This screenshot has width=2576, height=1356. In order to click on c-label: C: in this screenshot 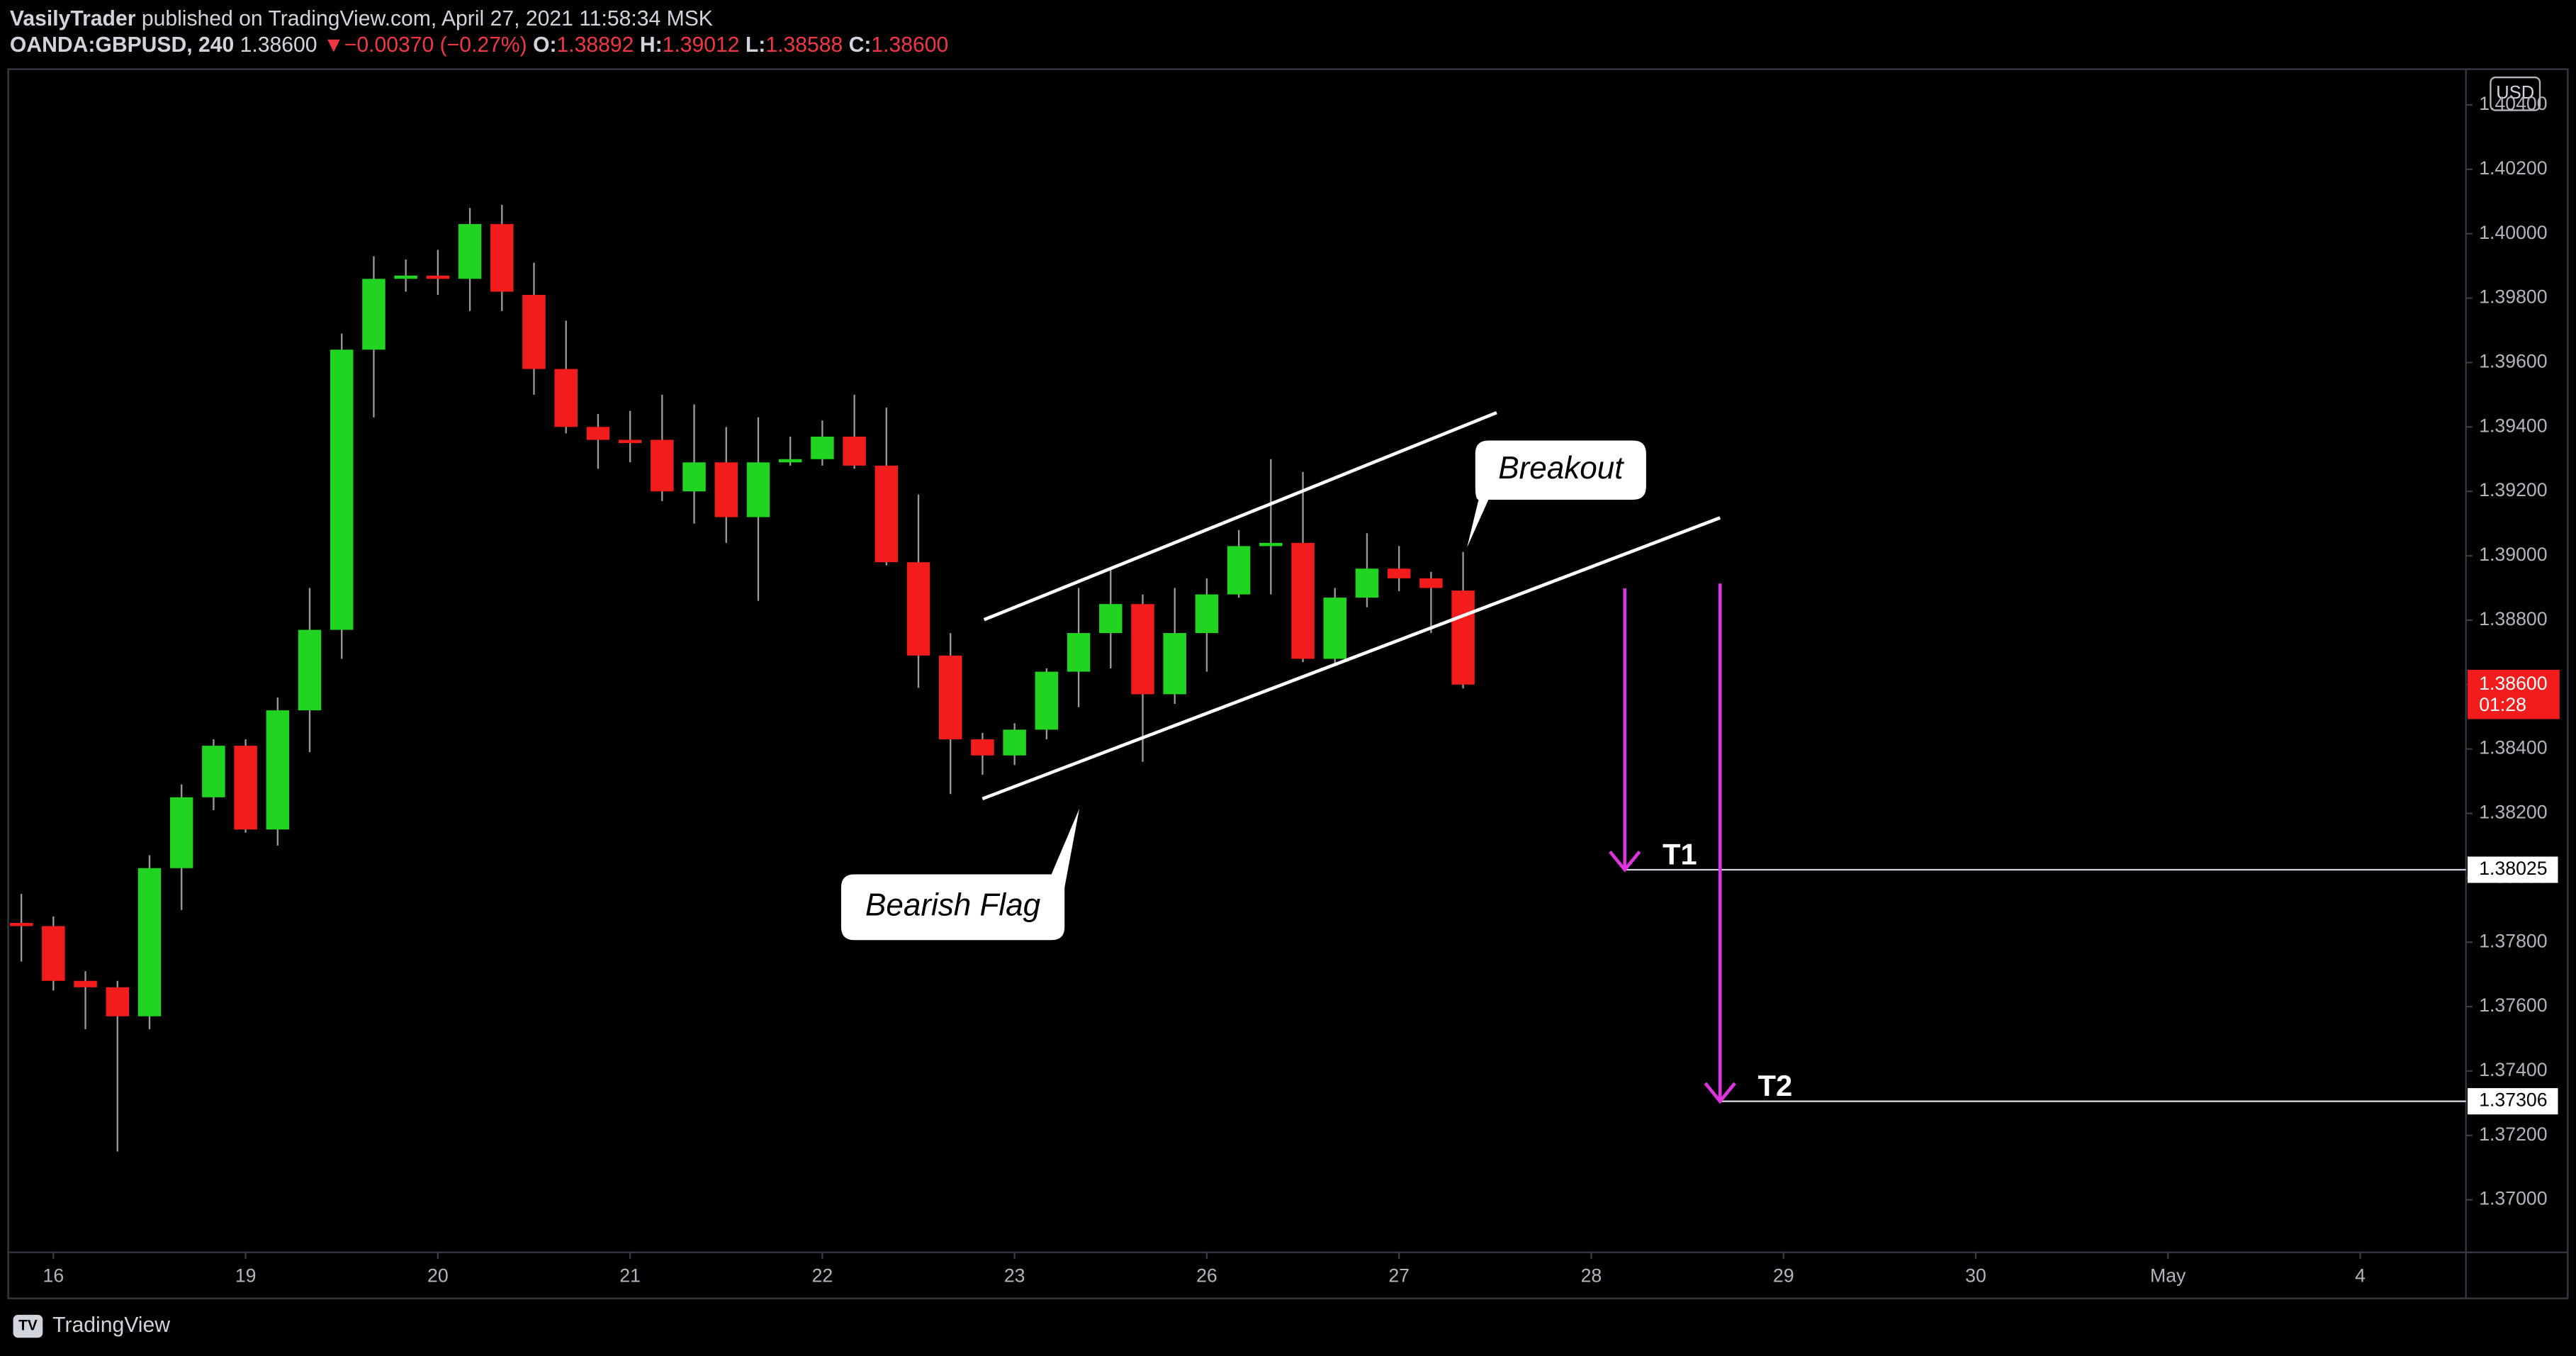, I will do `click(860, 45)`.